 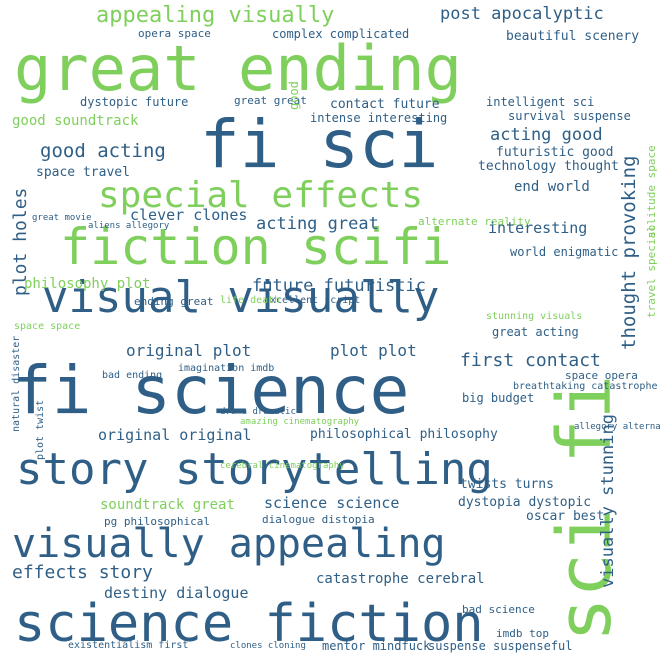 I want to click on word-acting-good: acting good, so click(x=546, y=135).